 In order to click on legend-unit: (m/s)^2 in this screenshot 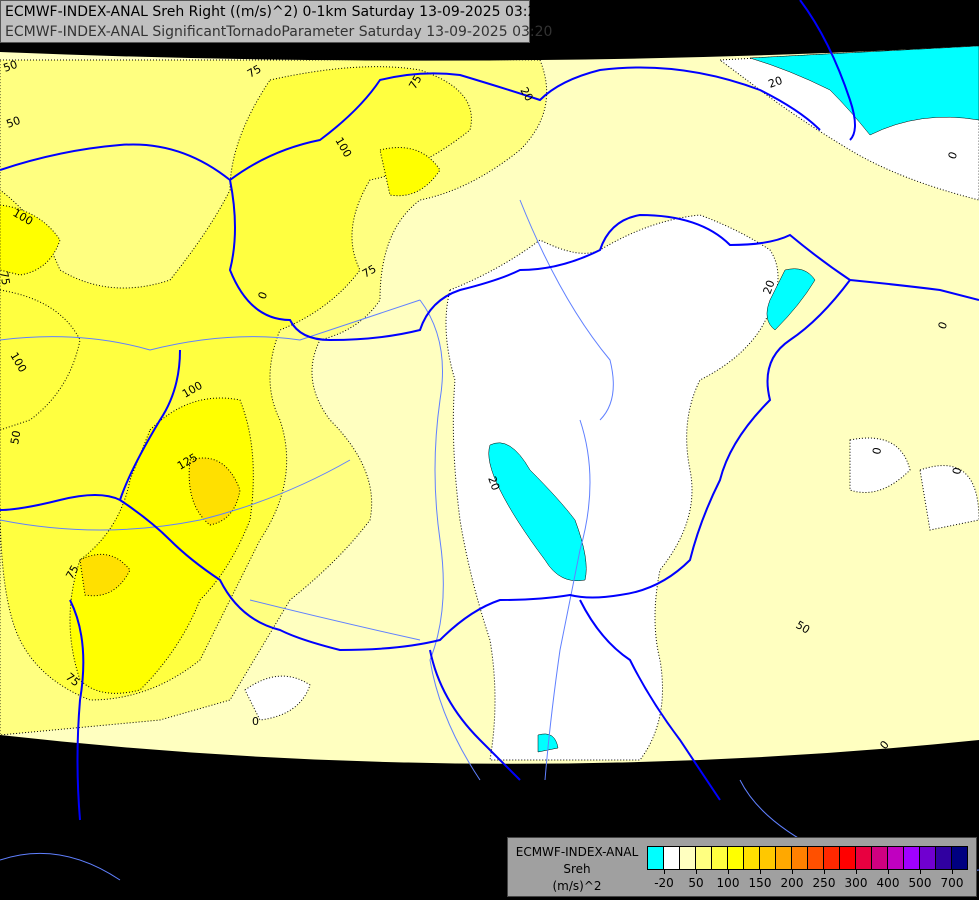, I will do `click(577, 886)`.